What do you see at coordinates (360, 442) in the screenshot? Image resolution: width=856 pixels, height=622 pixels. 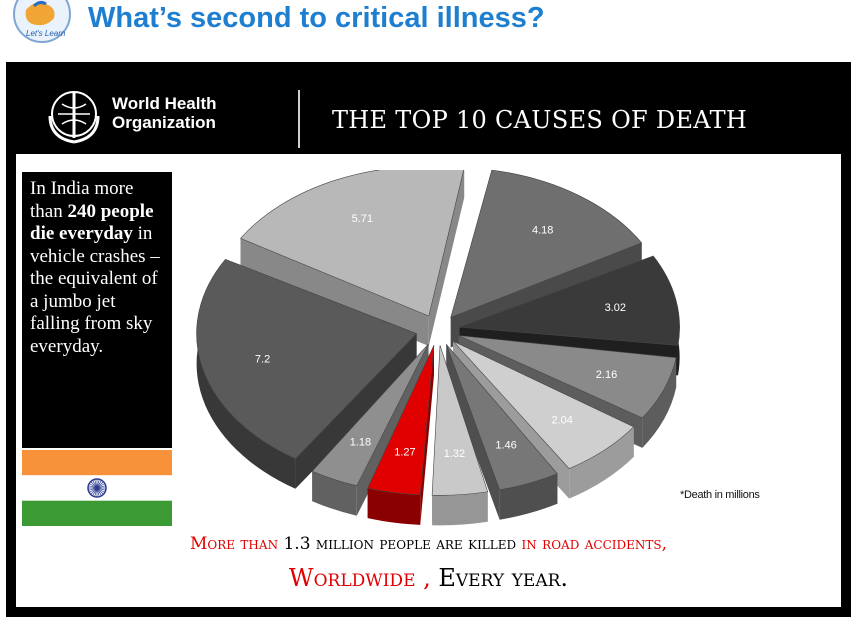 I see `pie-slice-label: 1.18` at bounding box center [360, 442].